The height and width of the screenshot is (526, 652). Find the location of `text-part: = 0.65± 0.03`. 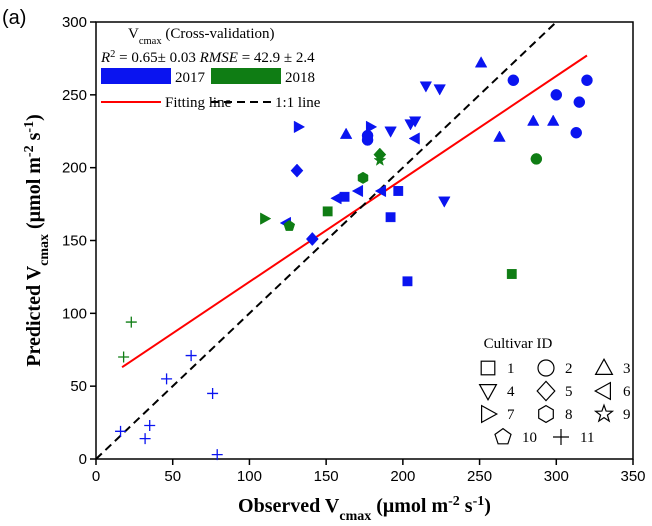

text-part: = 0.65± 0.03 is located at coordinates (157, 58).